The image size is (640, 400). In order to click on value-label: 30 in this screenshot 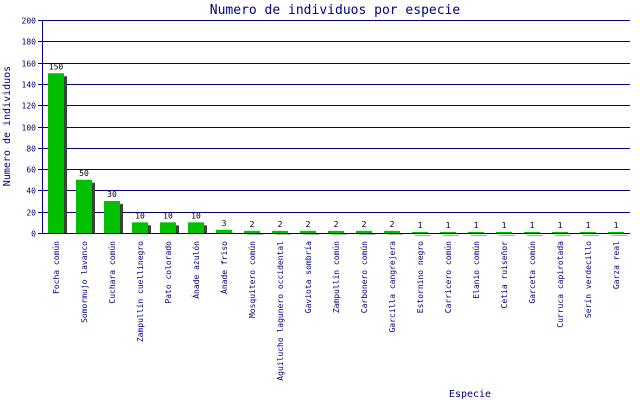, I will do `click(112, 194)`.